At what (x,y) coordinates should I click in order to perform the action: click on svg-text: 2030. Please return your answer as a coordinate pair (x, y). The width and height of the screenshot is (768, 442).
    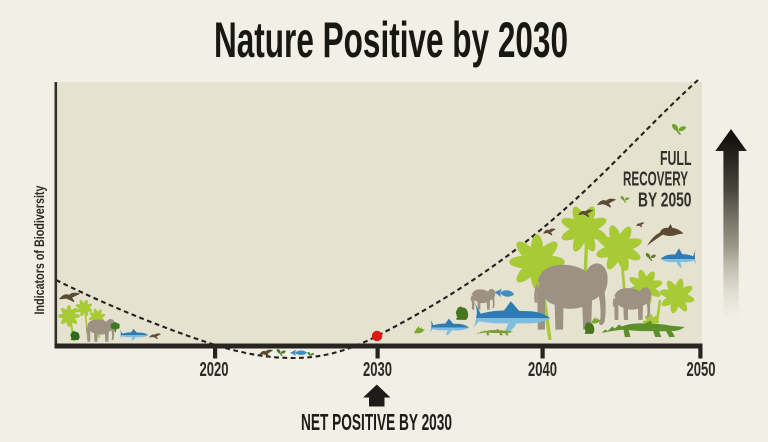
    Looking at the image, I should click on (377, 370).